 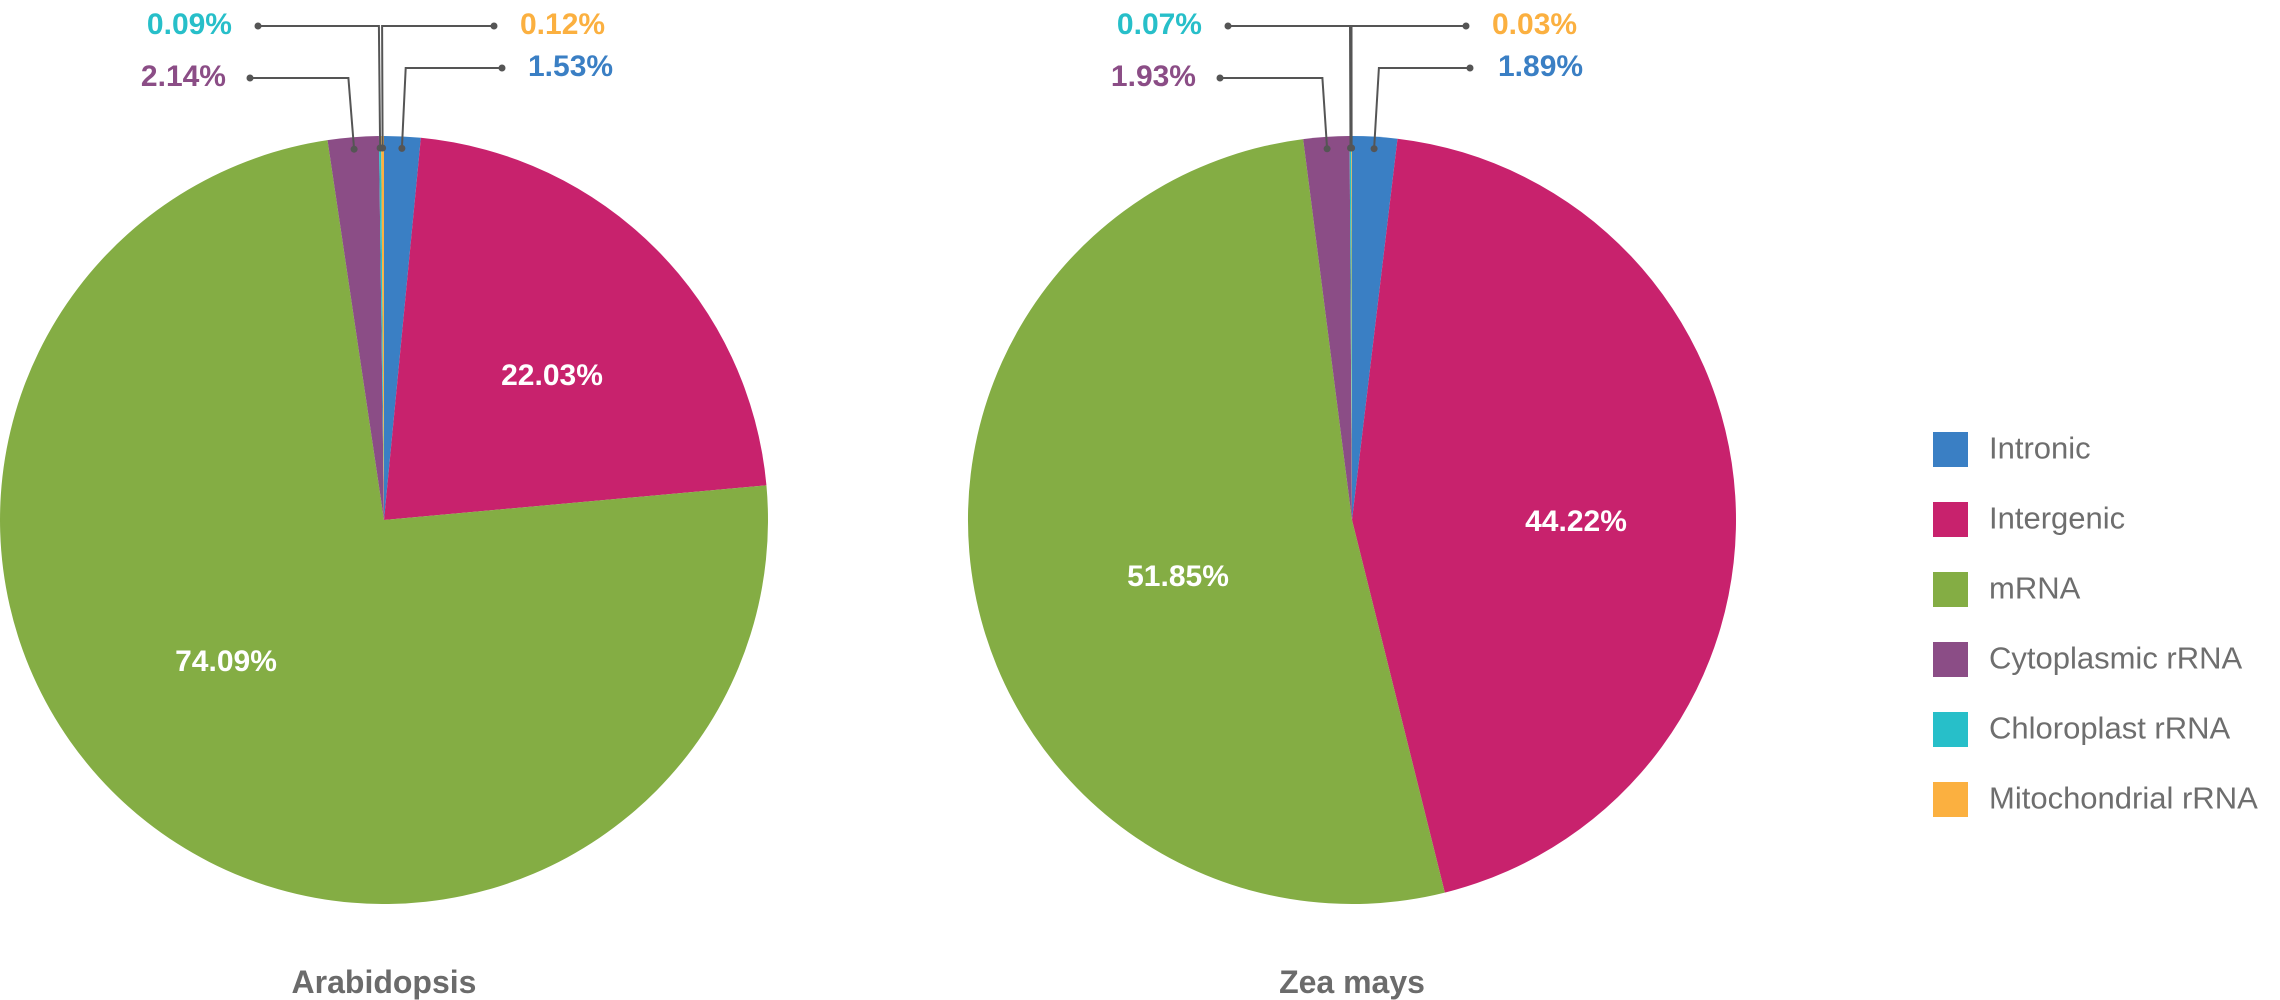 I want to click on data-label-mitochondrial-rrna: 0.03%, so click(x=1534, y=24).